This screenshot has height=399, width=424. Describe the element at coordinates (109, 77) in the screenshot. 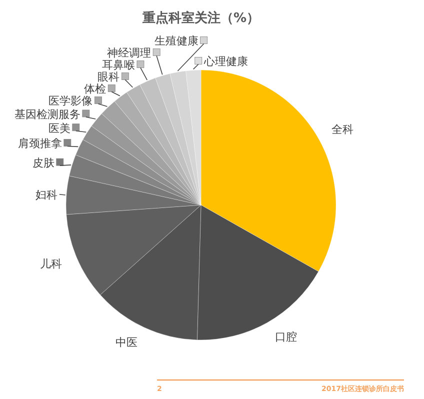

I see `legend-label: 眼科` at that location.